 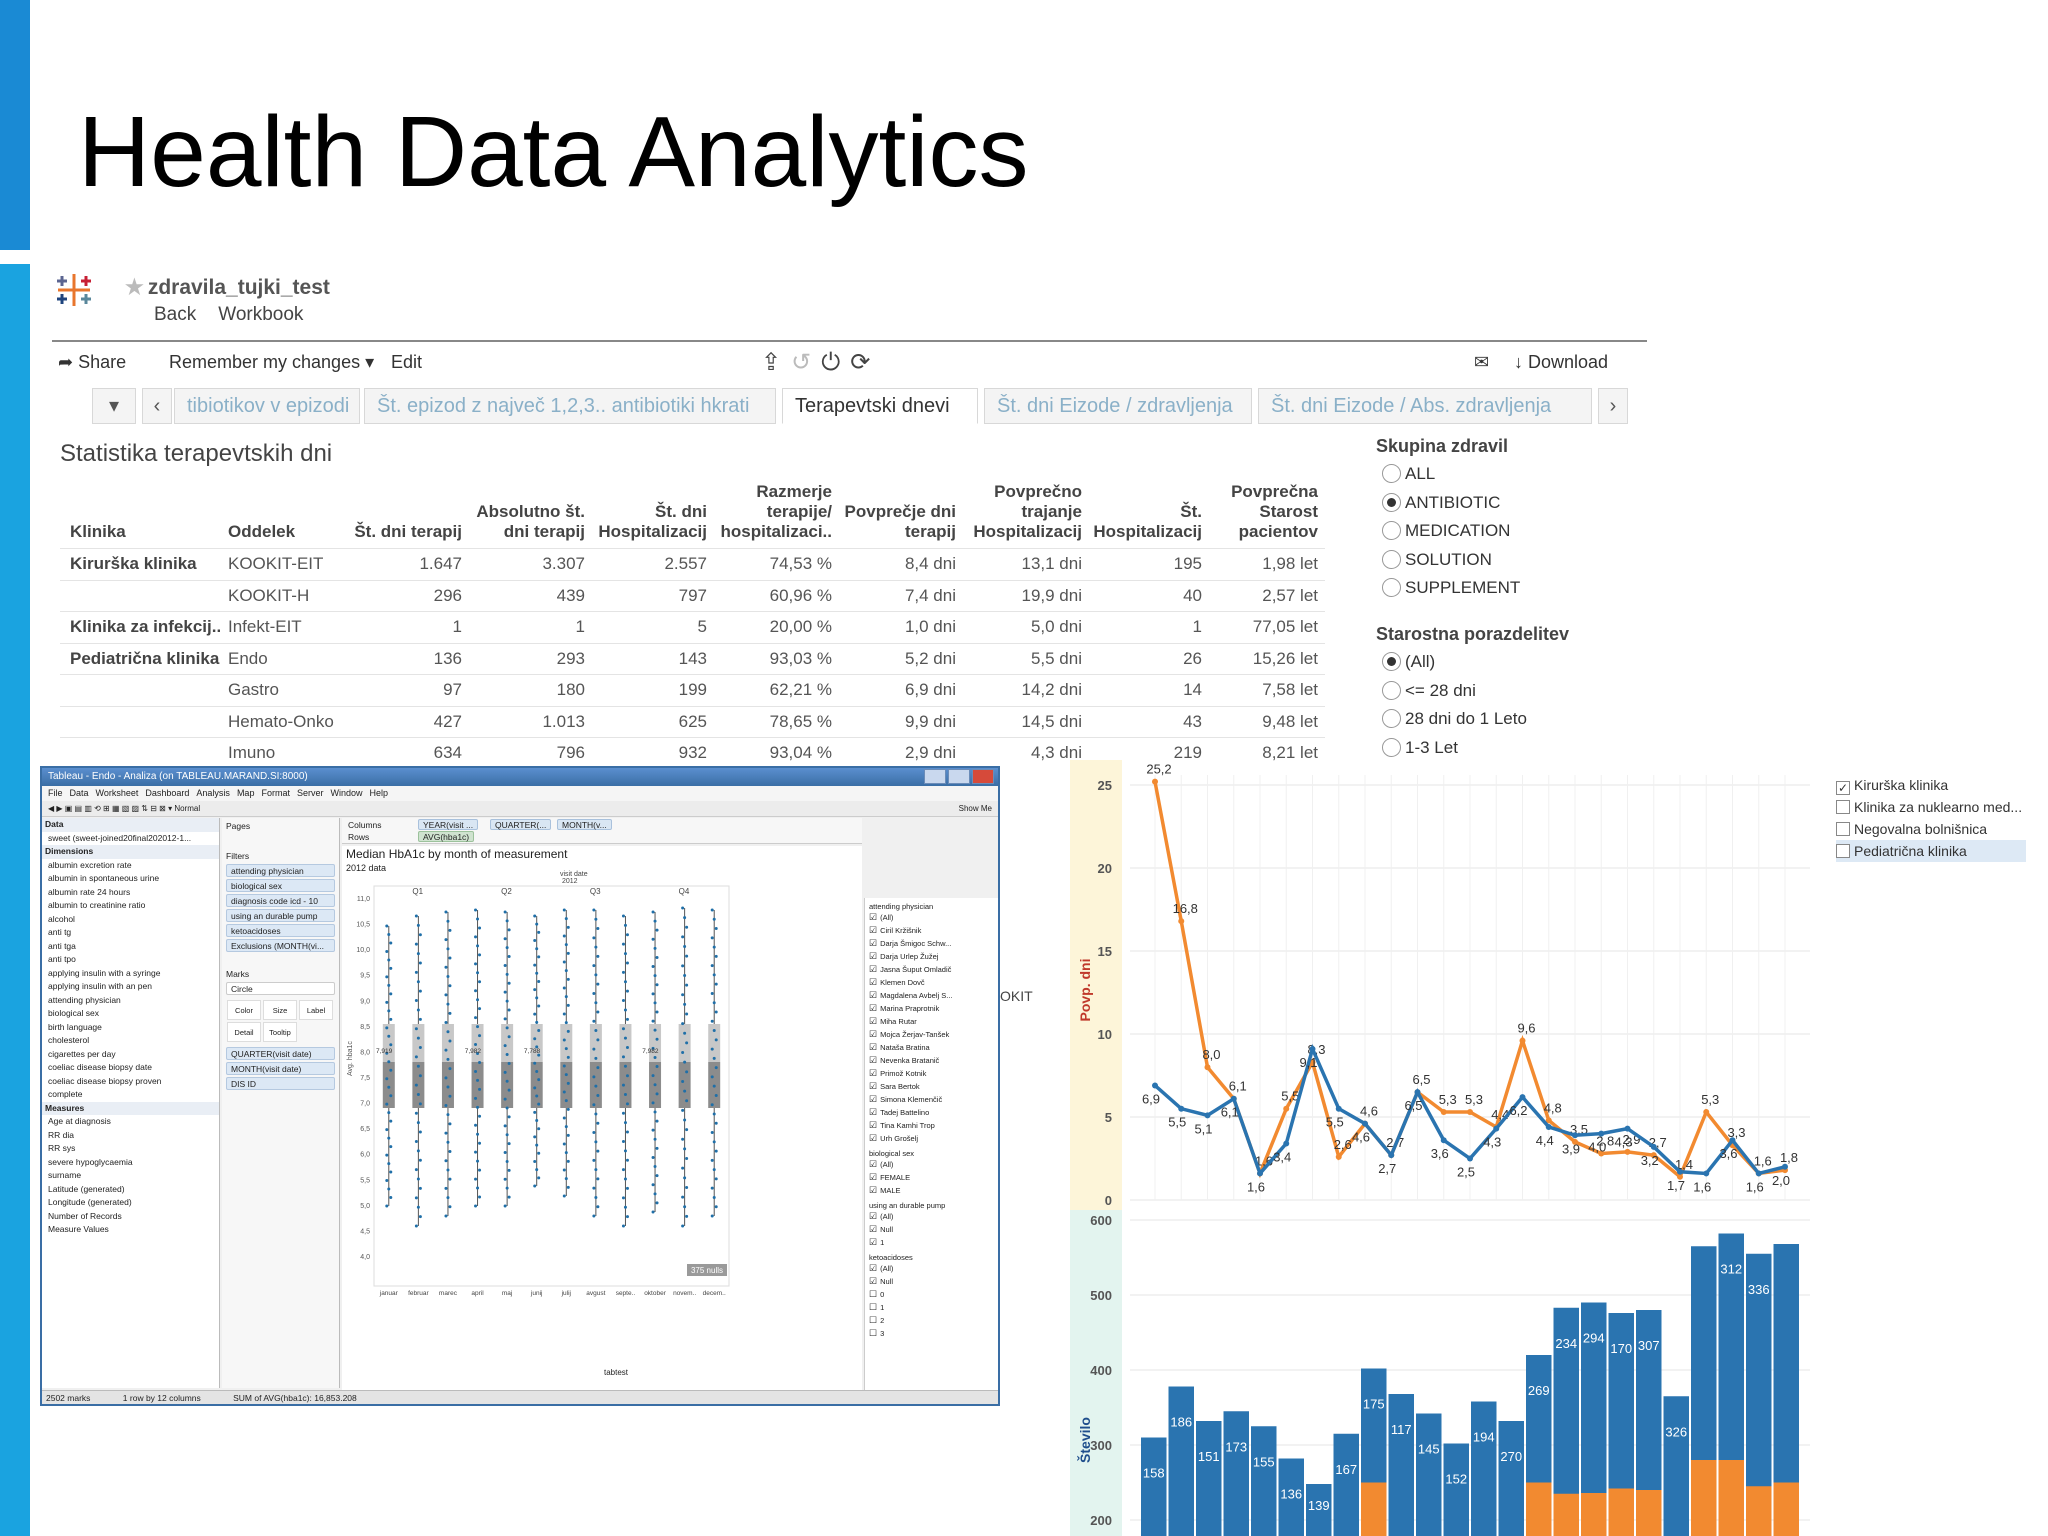 I want to click on undo-icon: ↺, so click(x=806, y=362).